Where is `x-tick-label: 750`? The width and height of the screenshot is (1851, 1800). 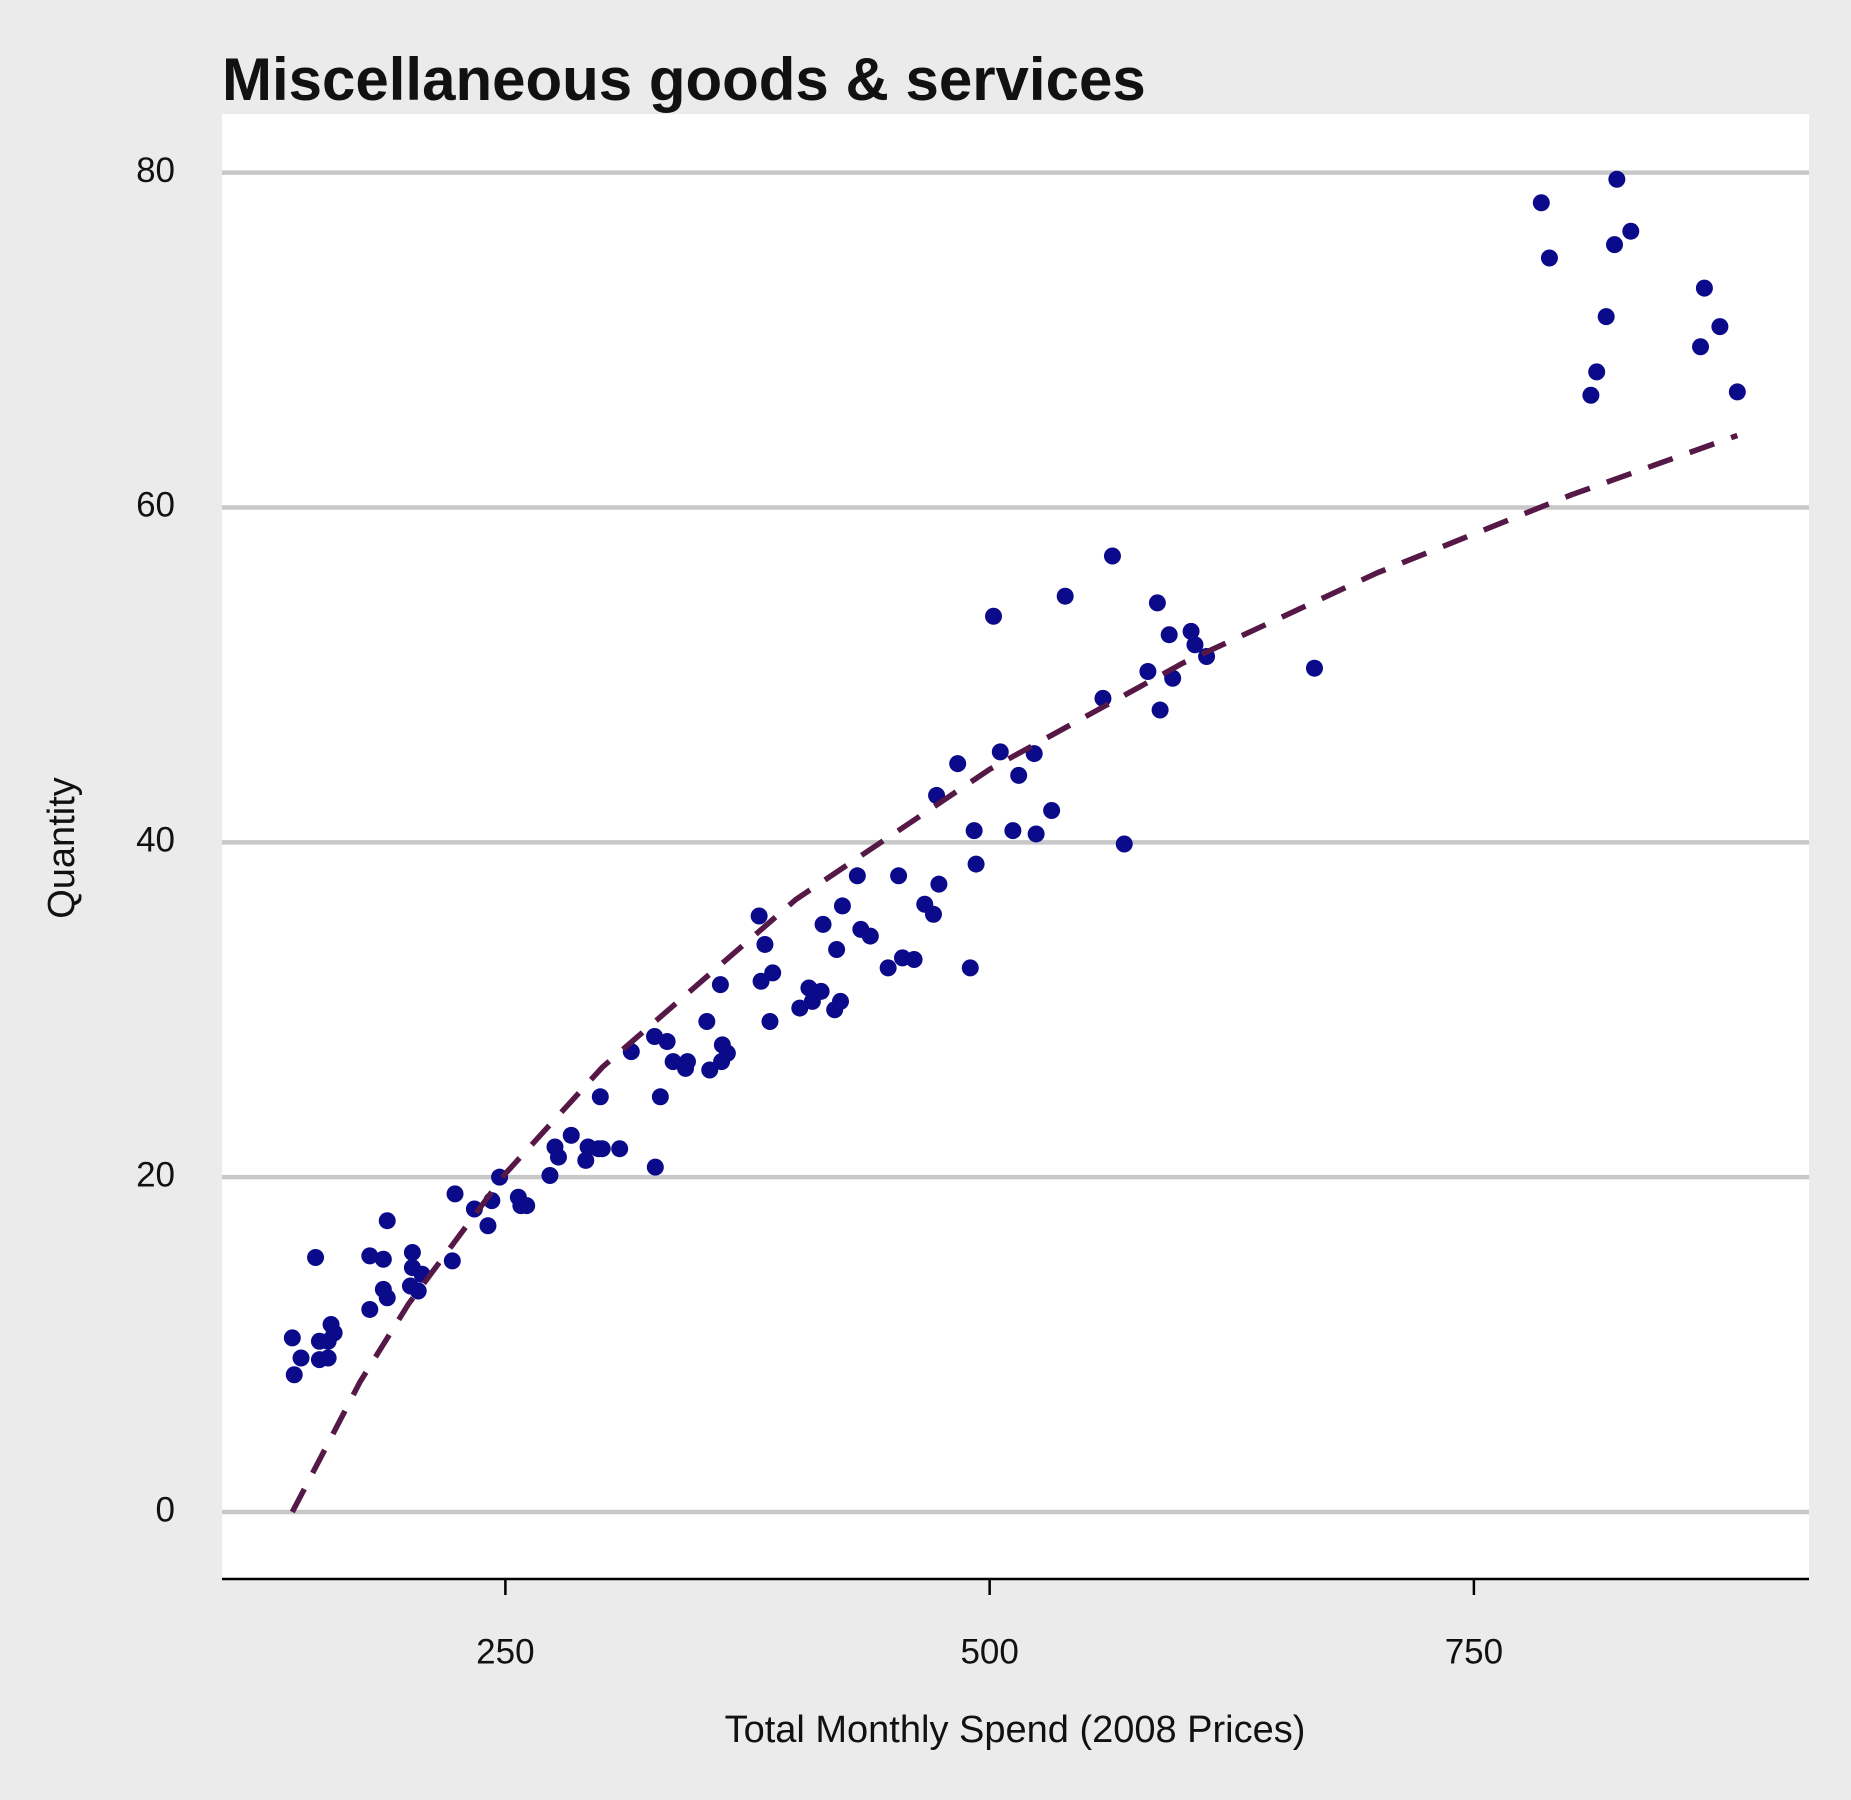
x-tick-label: 750 is located at coordinates (1474, 1651).